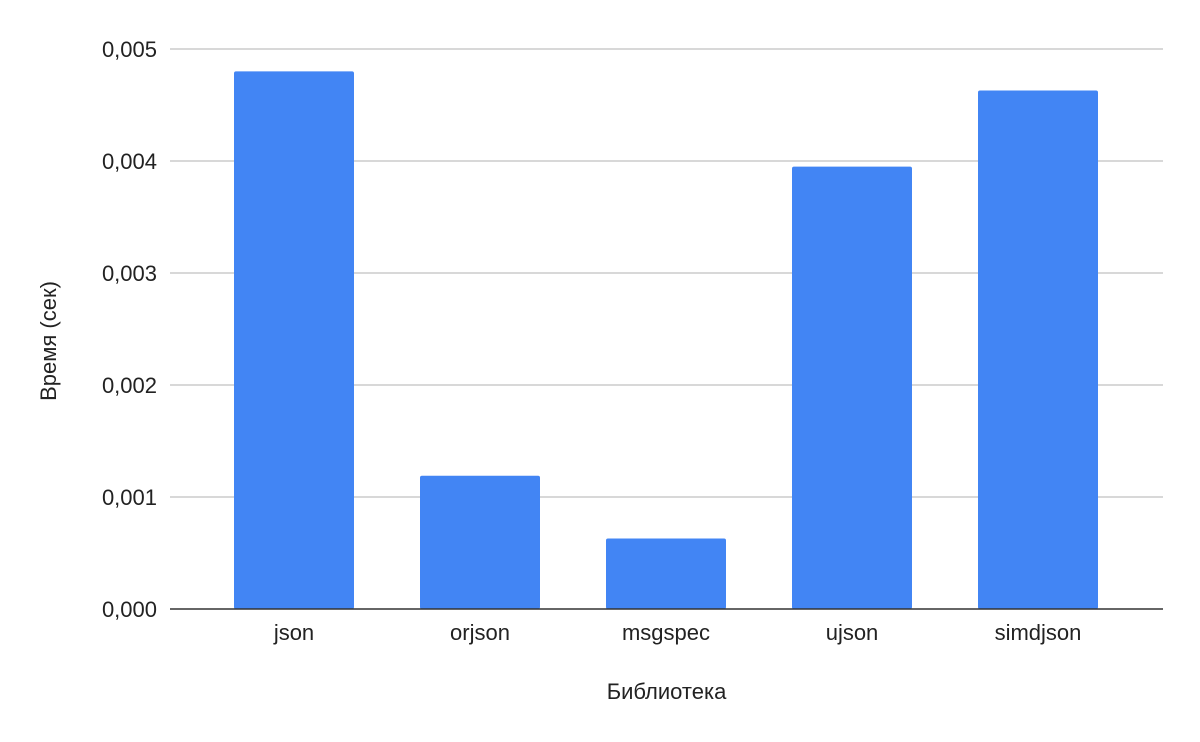 Image resolution: width=1200 pixels, height=742 pixels. Describe the element at coordinates (852, 632) in the screenshot. I see `x-tick-label: ujson` at that location.